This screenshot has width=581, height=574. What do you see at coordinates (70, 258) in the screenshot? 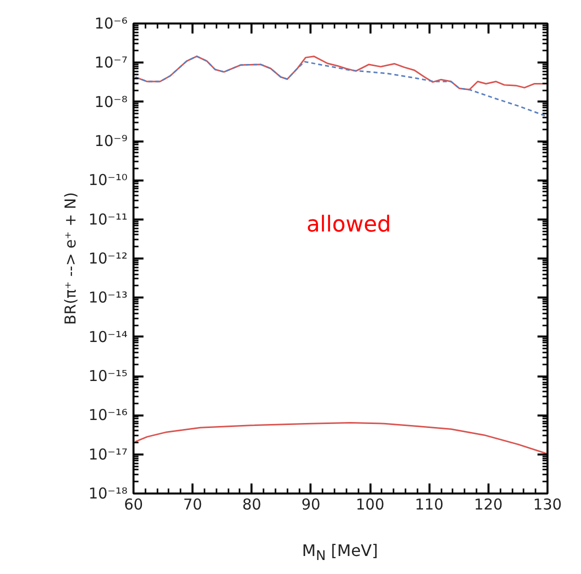
I see `y-axis-title: BR(π⁺ --> e⁺ + N)` at bounding box center [70, 258].